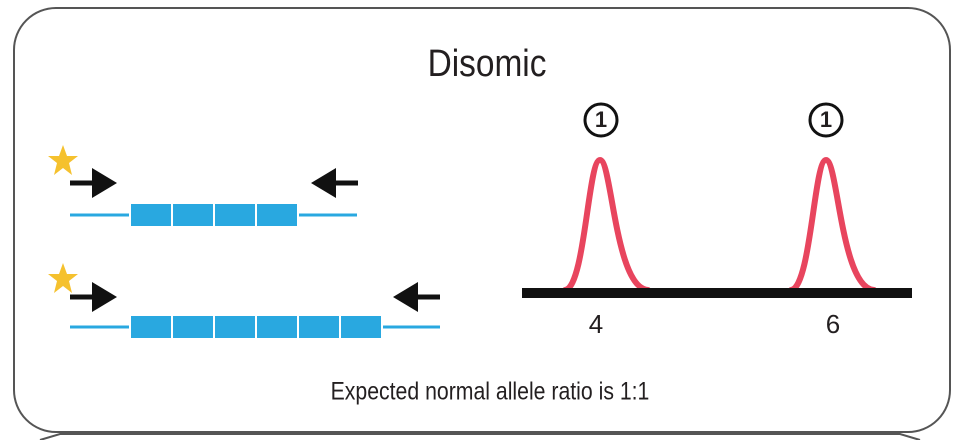 The width and height of the screenshot is (961, 440). I want to click on title: Disomic, so click(487, 63).